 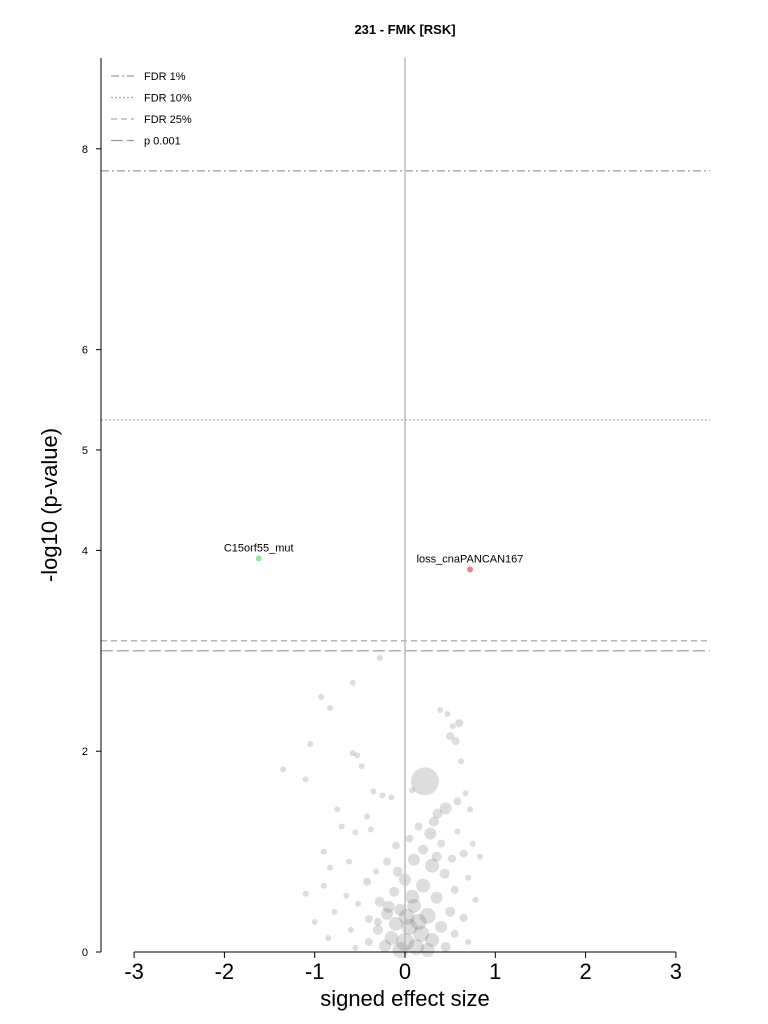 I want to click on legend-label: FDR 10%, so click(x=168, y=99).